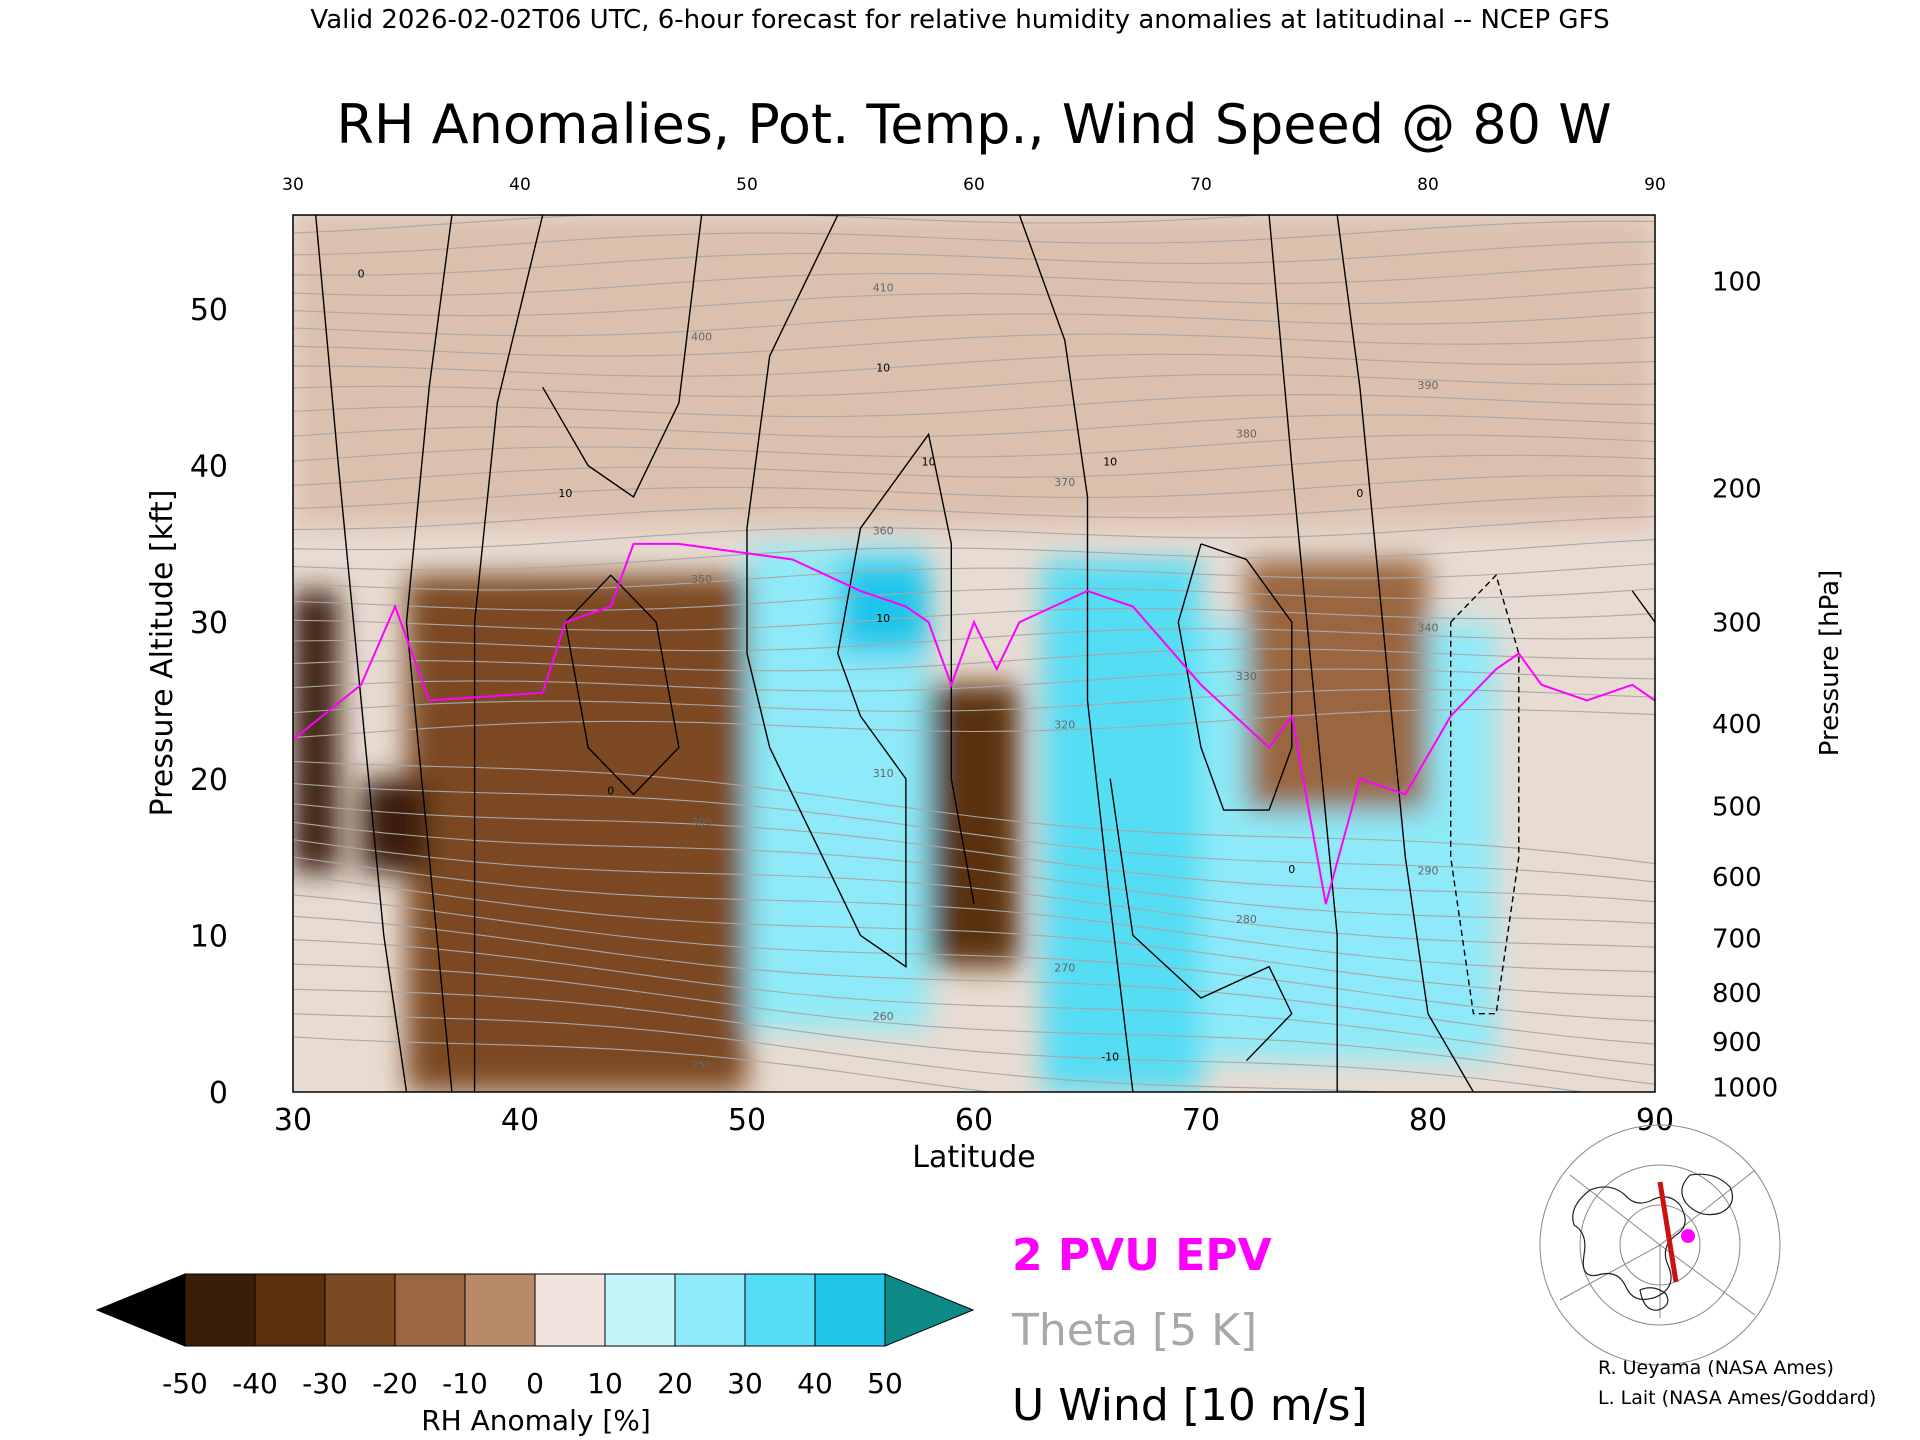  I want to click on pressure-tick-label: 200, so click(1737, 489).